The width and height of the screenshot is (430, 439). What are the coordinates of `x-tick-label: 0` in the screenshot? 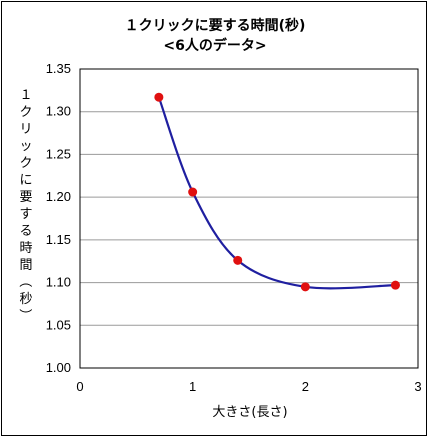 It's located at (79, 386).